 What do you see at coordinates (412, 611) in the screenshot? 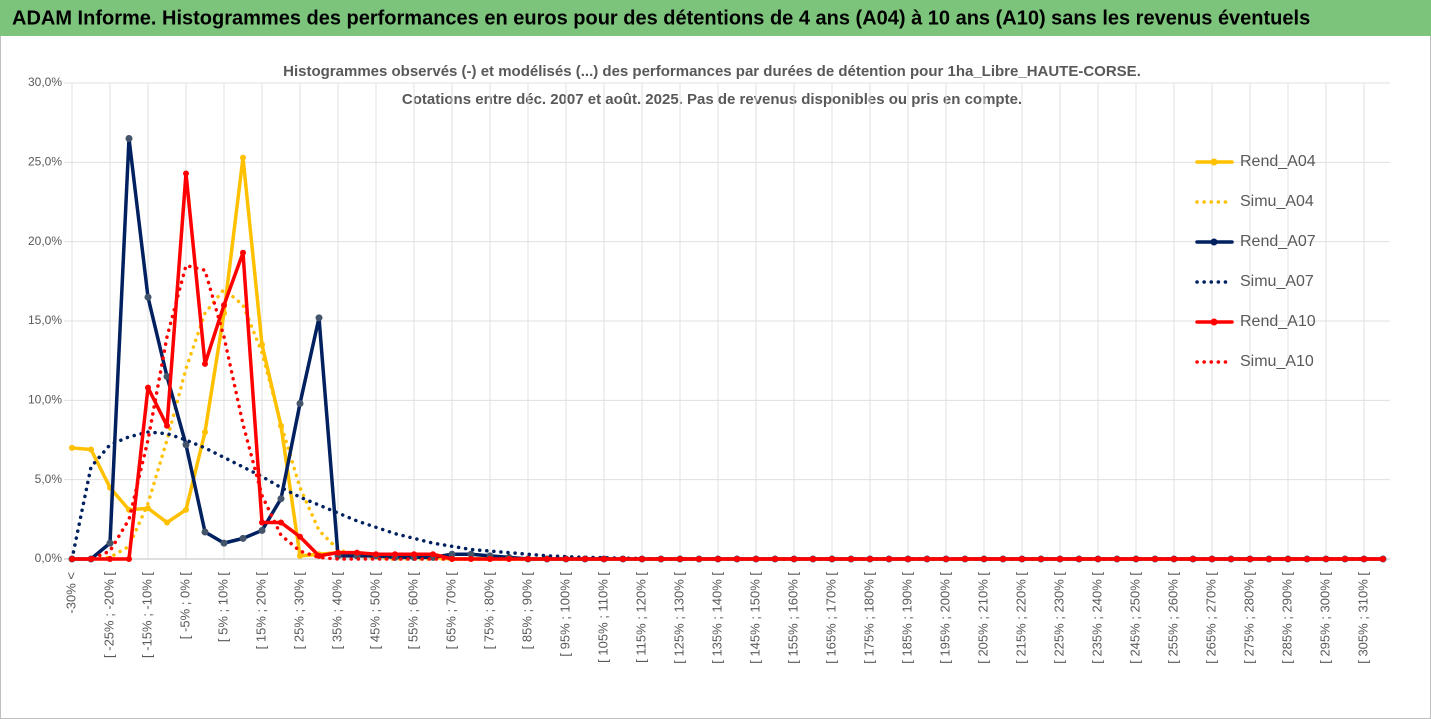
I see `x-tick-label: [ 55% ; 60% [` at bounding box center [412, 611].